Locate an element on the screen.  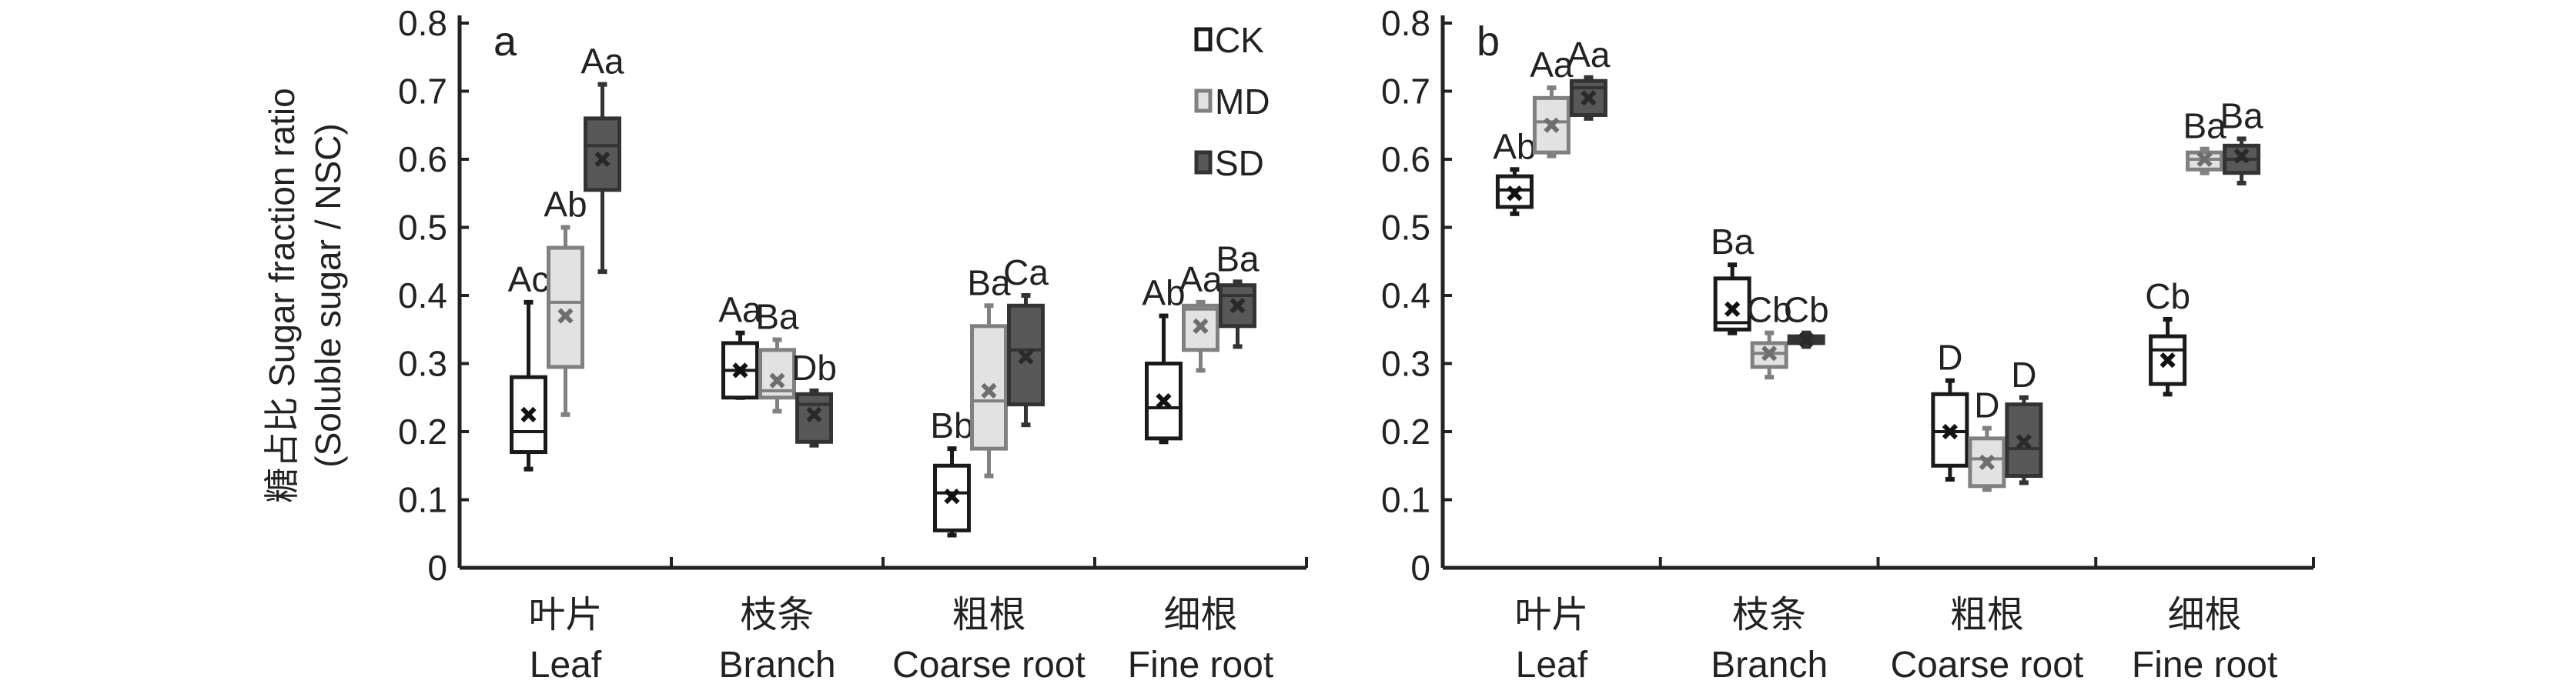
y-tick-label: 0.2 is located at coordinates (1405, 432).